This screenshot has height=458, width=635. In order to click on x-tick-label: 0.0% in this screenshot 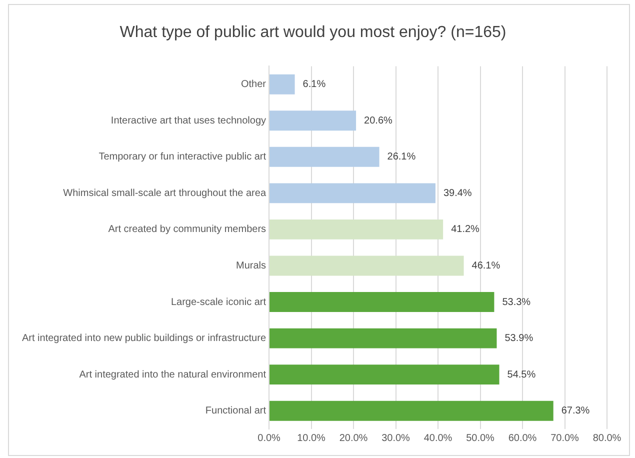, I will do `click(269, 438)`.